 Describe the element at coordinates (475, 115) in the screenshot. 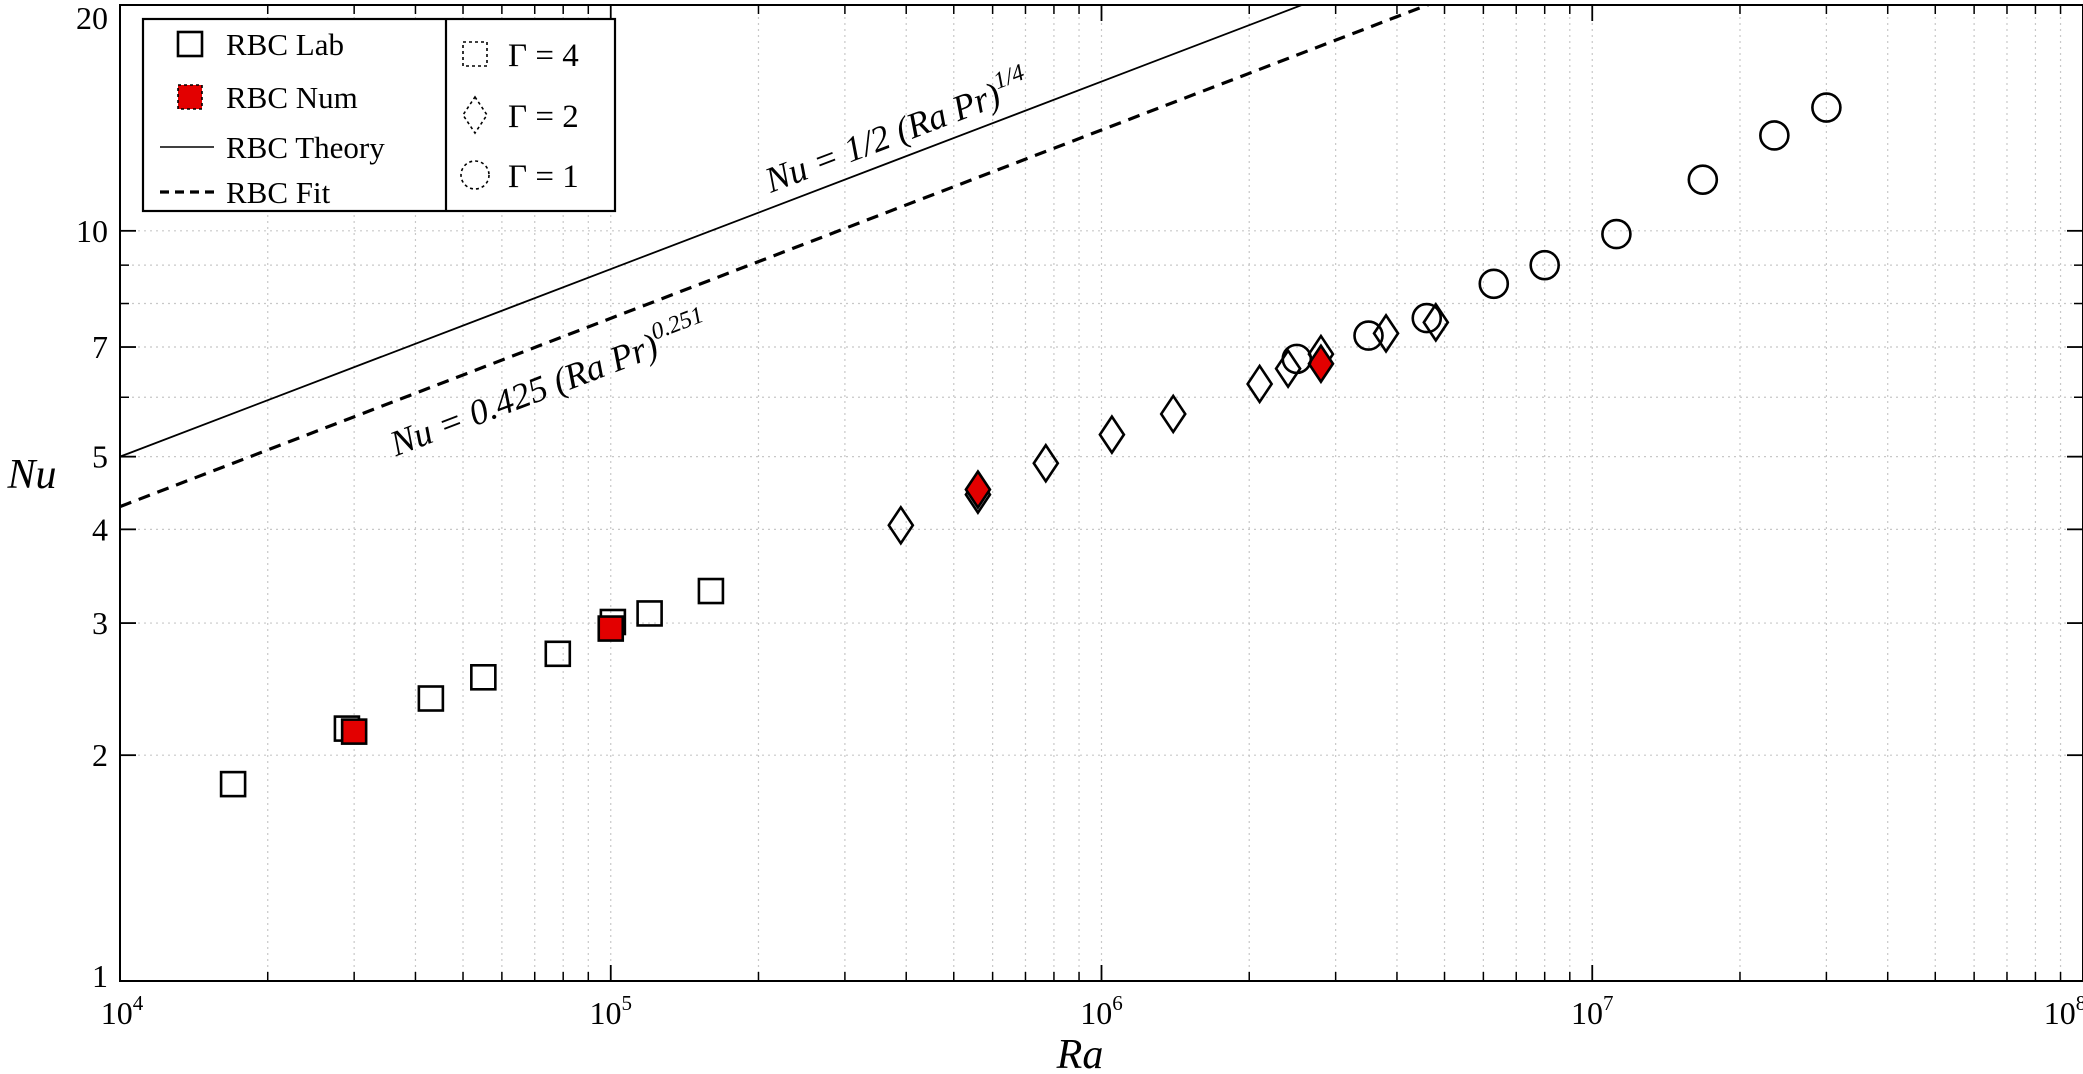

I see `legend-symbol-diamond-dotted` at that location.